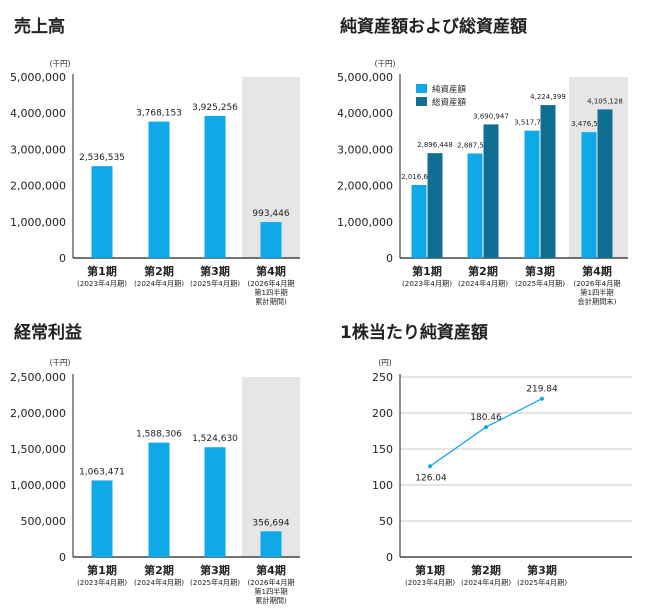 The width and height of the screenshot is (653, 613). What do you see at coordinates (449, 102) in the screenshot?
I see `legend-label: 総資産額` at bounding box center [449, 102].